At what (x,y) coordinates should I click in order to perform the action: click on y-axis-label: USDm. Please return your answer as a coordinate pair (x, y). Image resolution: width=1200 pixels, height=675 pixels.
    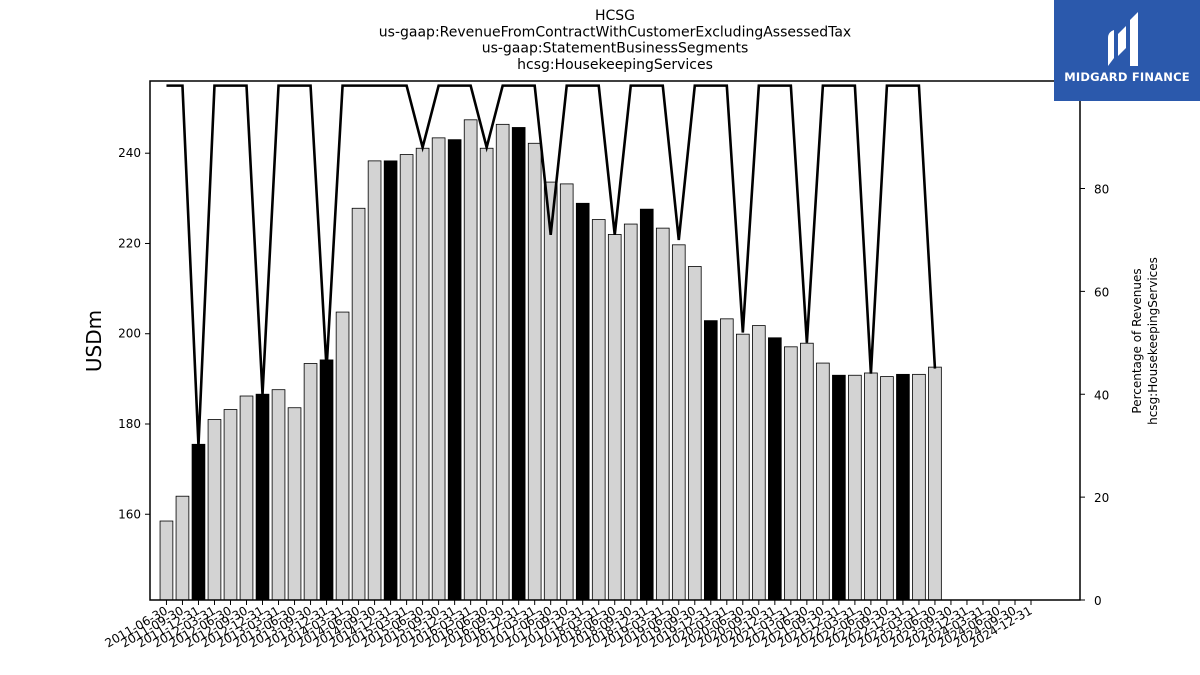
    Looking at the image, I should click on (94, 341).